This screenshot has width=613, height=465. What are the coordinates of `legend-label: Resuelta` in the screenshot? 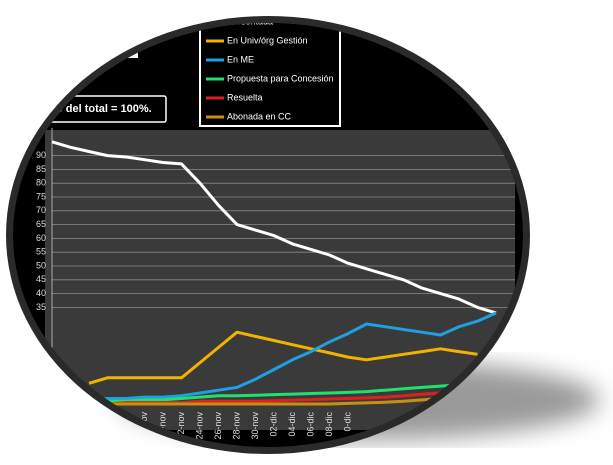 It's located at (245, 97).